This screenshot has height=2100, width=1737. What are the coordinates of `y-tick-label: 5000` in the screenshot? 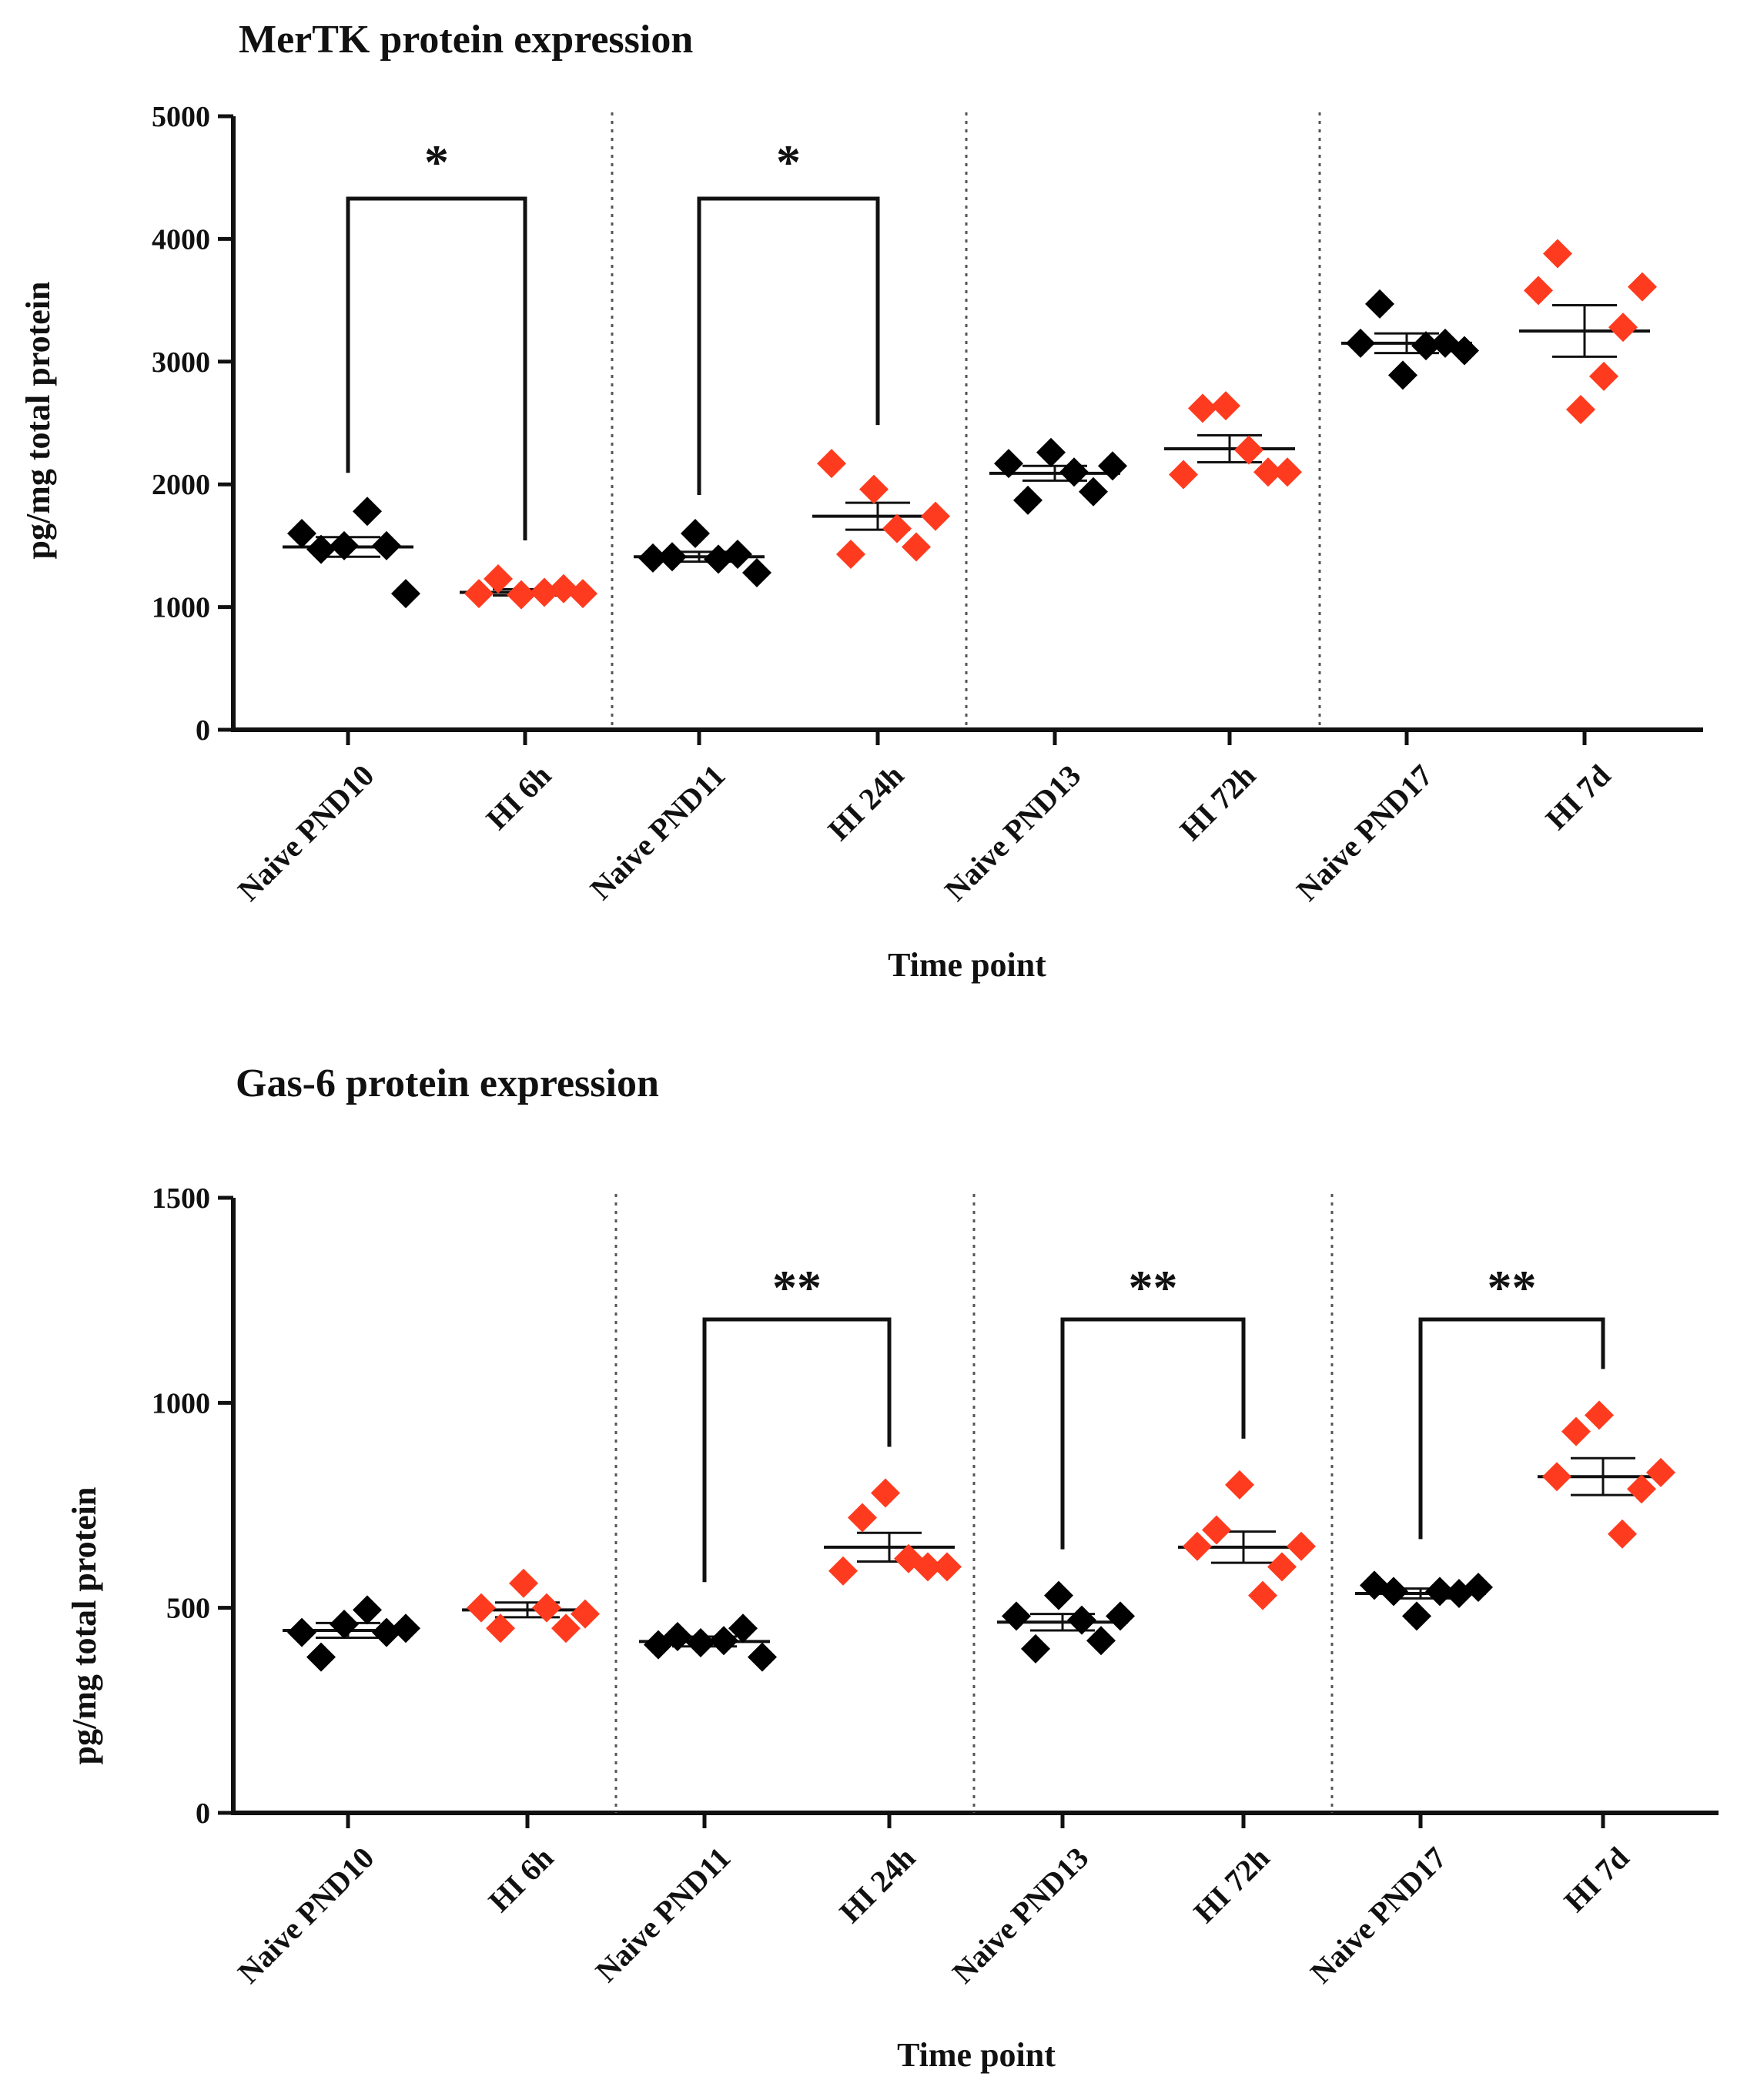 It's located at (181, 117).